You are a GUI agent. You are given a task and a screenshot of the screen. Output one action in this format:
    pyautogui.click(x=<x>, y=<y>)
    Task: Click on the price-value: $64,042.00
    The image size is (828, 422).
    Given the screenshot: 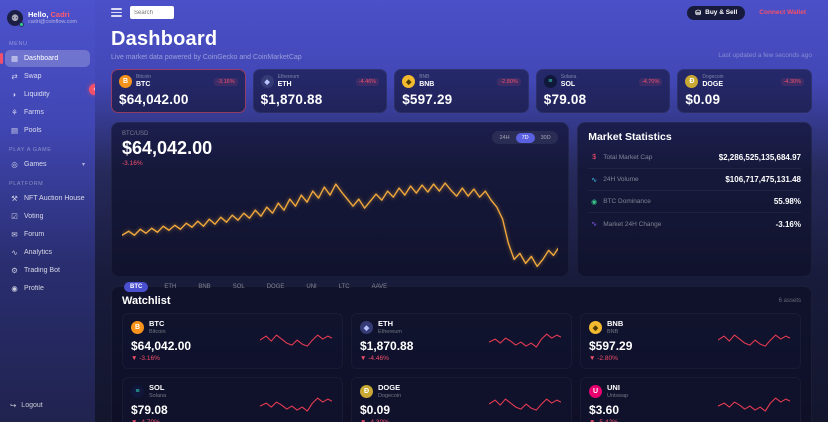 What is the action you would take?
    pyautogui.click(x=154, y=100)
    